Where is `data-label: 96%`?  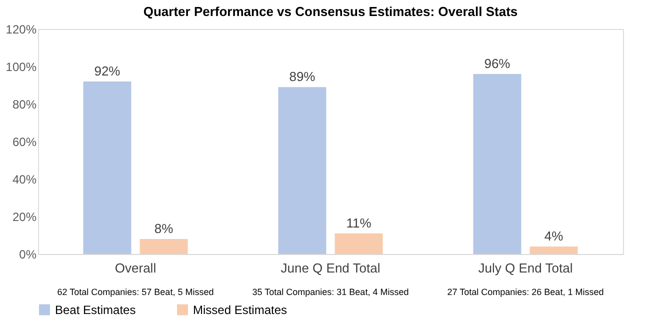 data-label: 96% is located at coordinates (497, 63).